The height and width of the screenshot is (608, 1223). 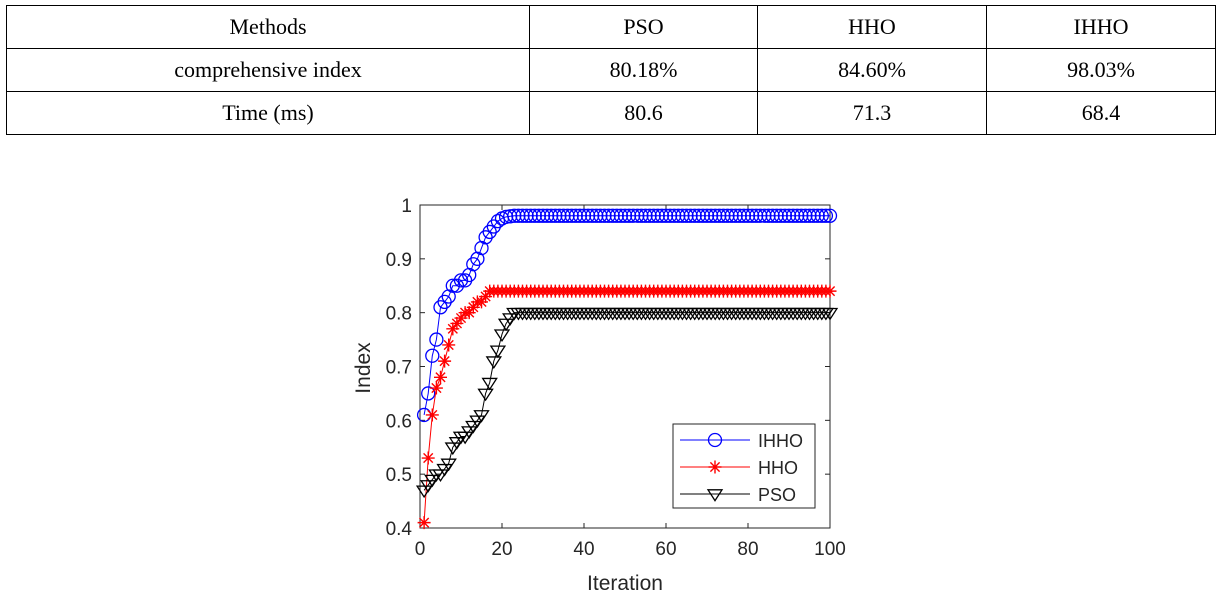 What do you see at coordinates (399, 421) in the screenshot?
I see `y-tick-label: 0.6` at bounding box center [399, 421].